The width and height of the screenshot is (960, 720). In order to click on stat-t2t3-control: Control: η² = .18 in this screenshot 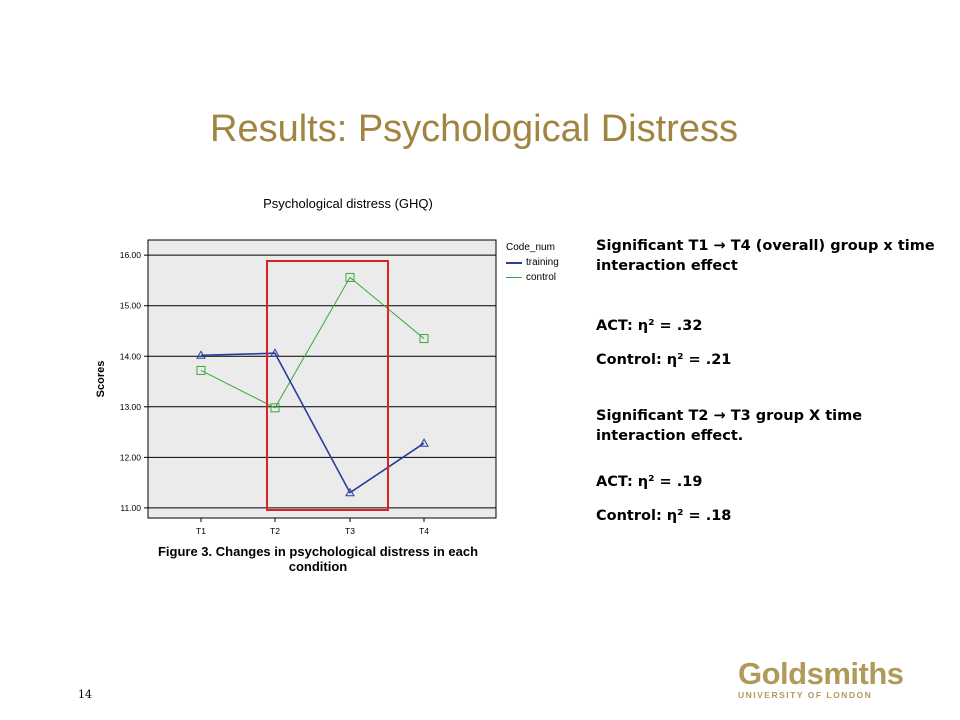, I will do `click(664, 516)`.